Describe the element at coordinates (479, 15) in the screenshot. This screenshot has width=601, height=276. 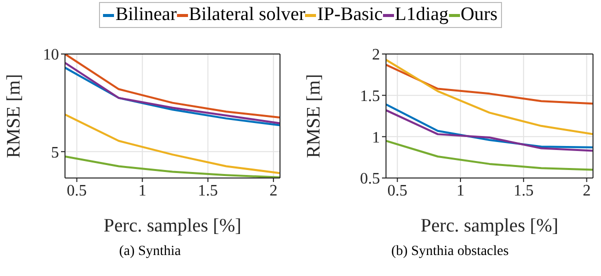
I see `legend-label: Ours` at that location.